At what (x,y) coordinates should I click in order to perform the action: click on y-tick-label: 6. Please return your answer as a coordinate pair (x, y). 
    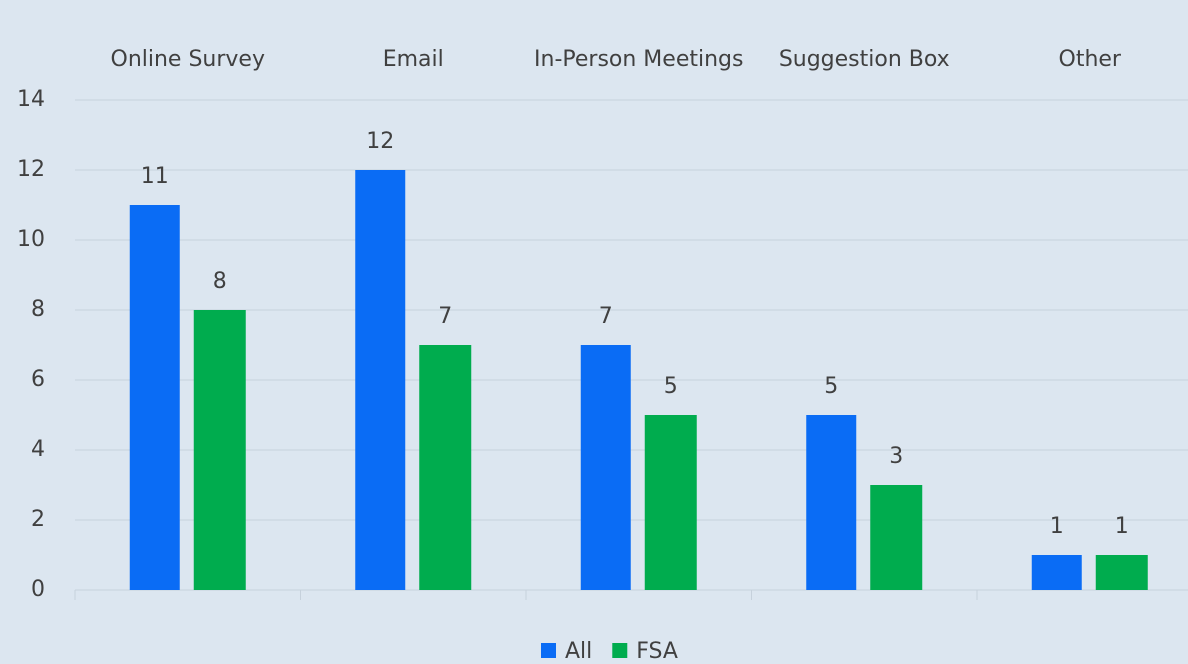
    Looking at the image, I should click on (38, 379).